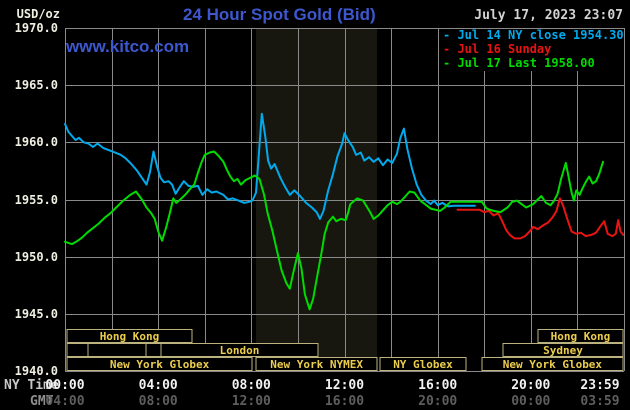  What do you see at coordinates (128, 46) in the screenshot?
I see `kitco-watermark-link: www.kitco.com` at bounding box center [128, 46].